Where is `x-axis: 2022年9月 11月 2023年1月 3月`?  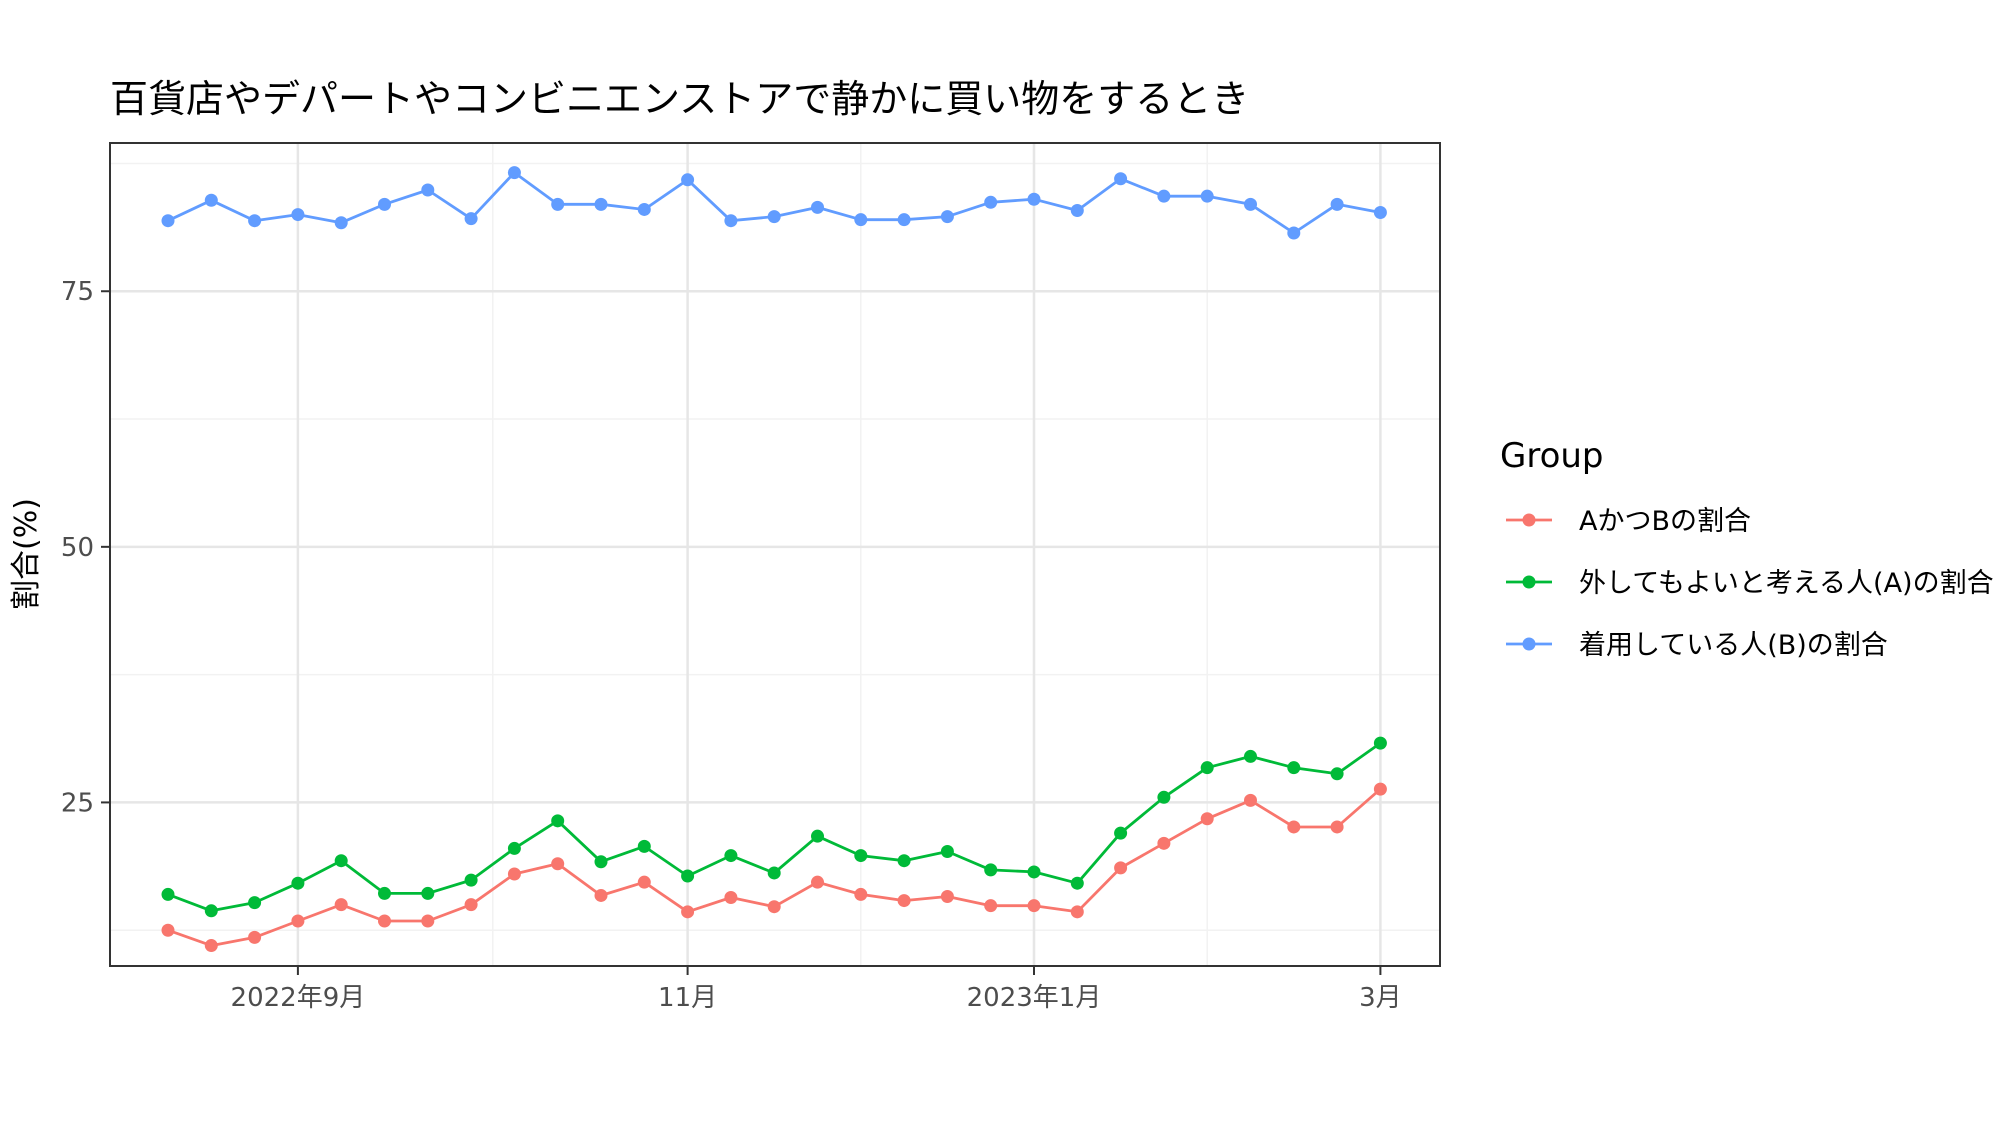
x-axis: 2022年9月 11月 2023年1月 3月 is located at coordinates (816, 989).